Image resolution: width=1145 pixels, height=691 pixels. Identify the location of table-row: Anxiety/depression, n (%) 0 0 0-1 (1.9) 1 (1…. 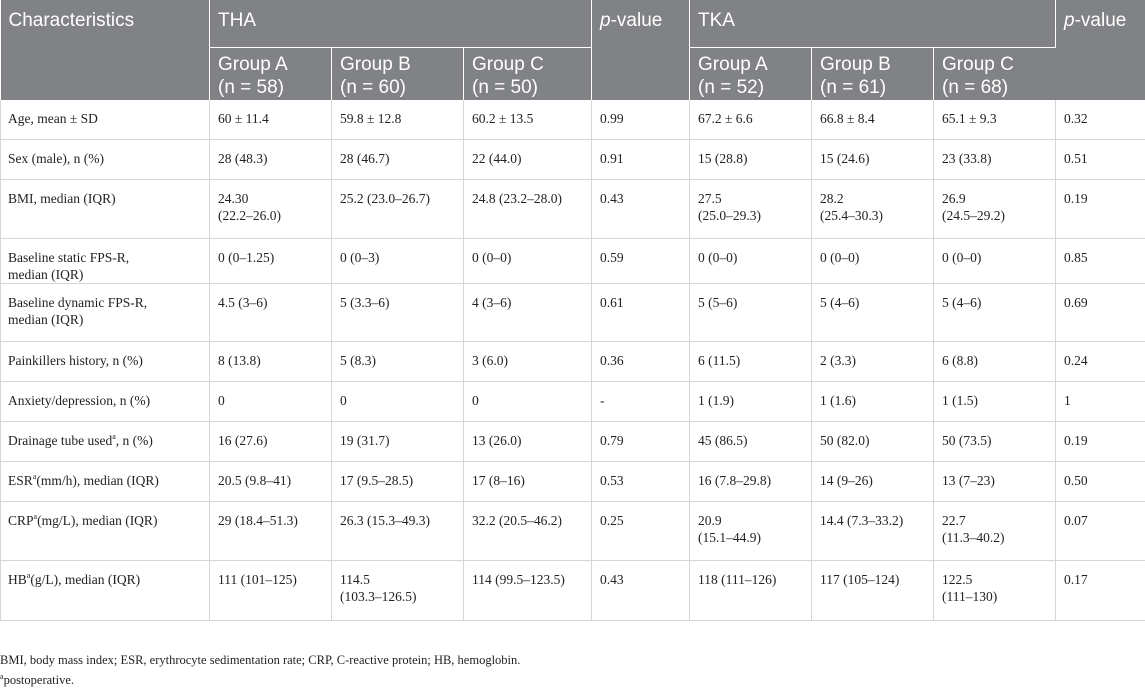
(572, 401).